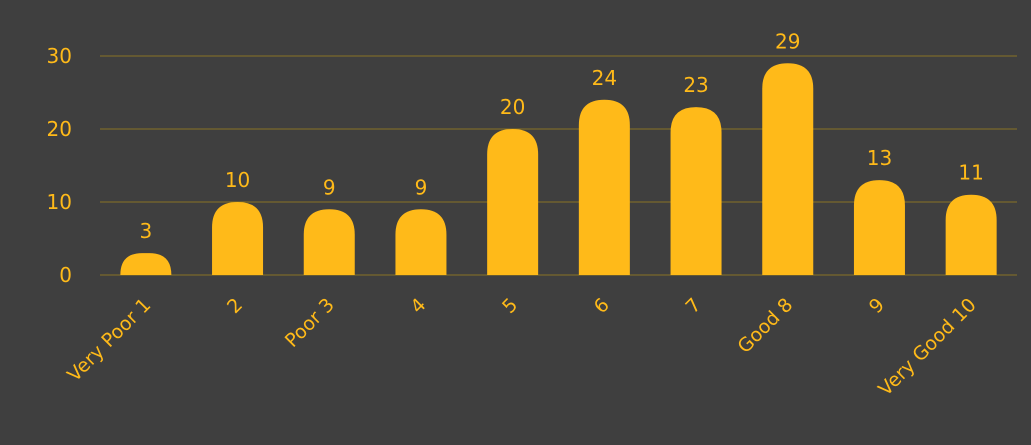 Image resolution: width=1031 pixels, height=445 pixels. Describe the element at coordinates (65, 275) in the screenshot. I see `y-tick-label: 0` at that location.